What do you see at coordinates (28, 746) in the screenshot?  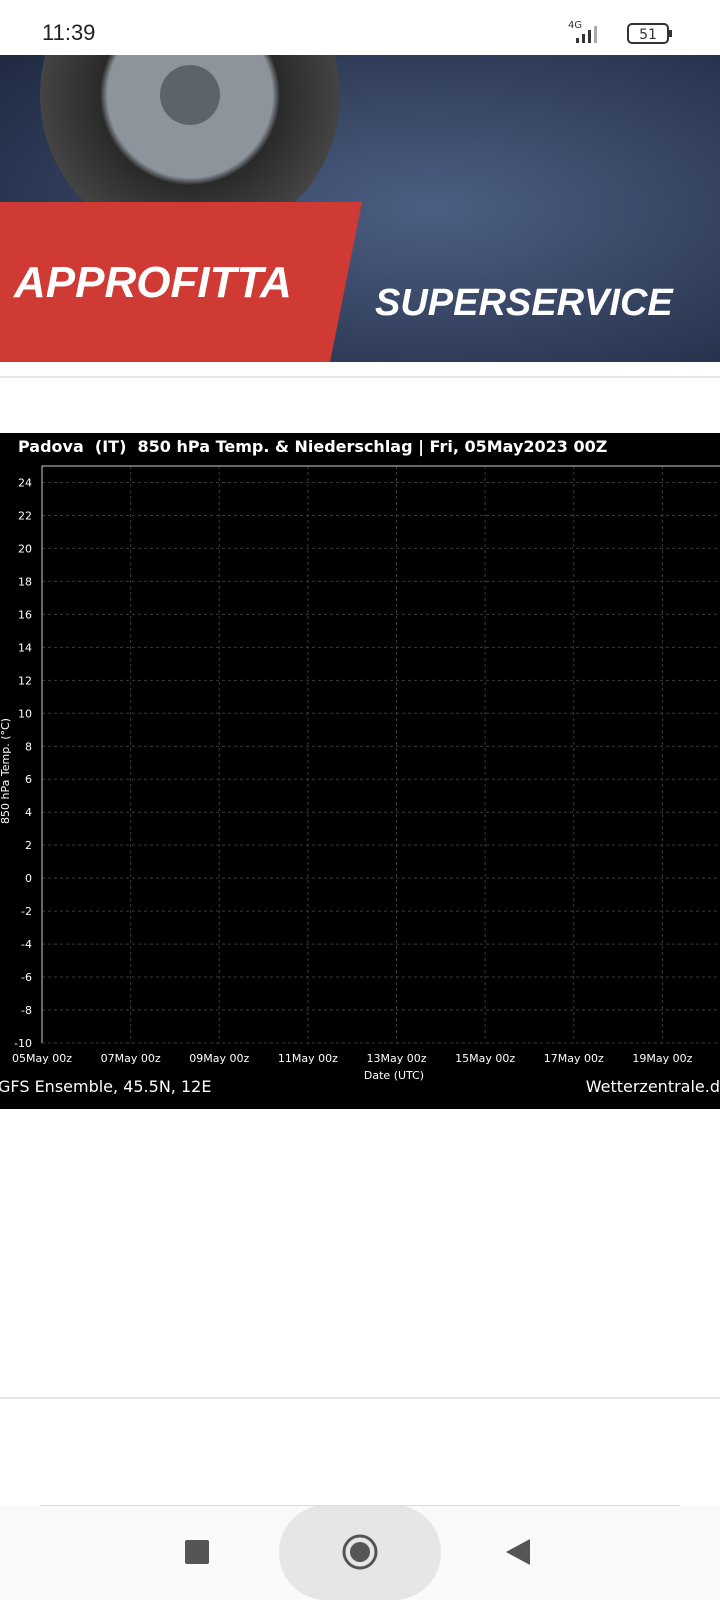 I see `y-tick-label: 8` at bounding box center [28, 746].